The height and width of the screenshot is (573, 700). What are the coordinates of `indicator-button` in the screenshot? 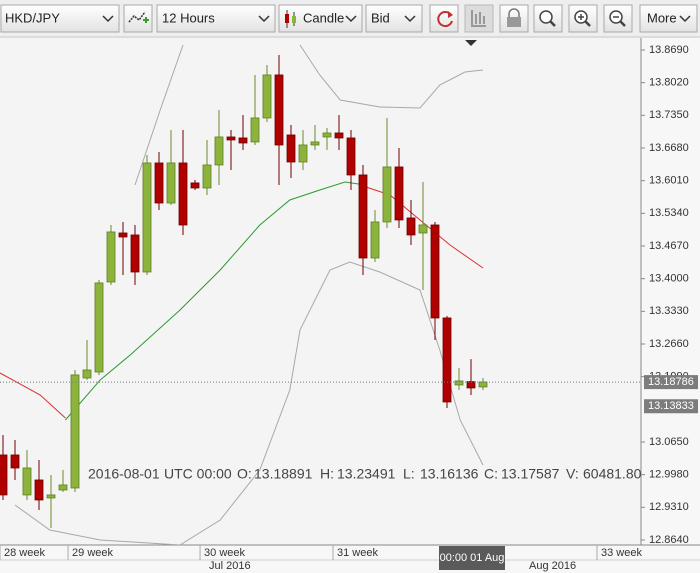 It's located at (138, 18).